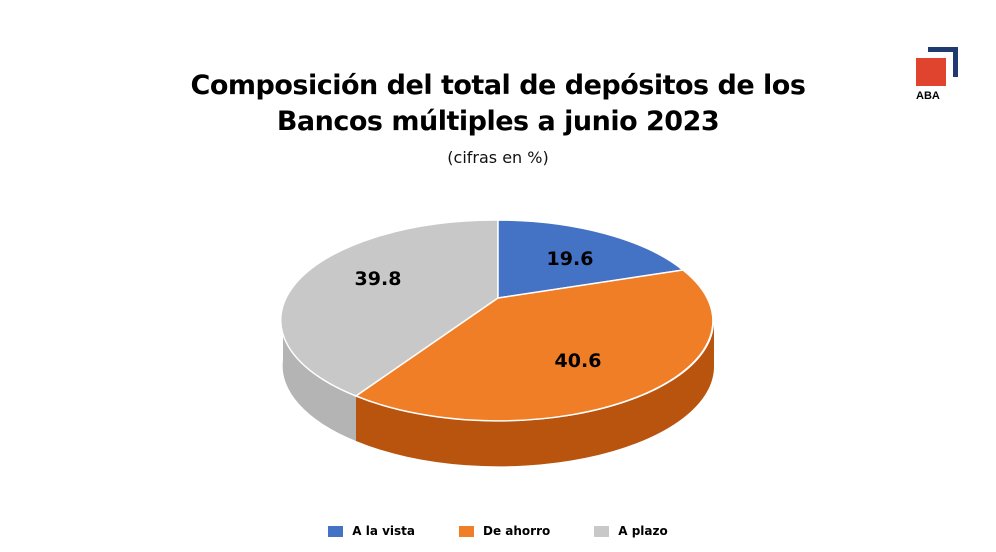  Describe the element at coordinates (498, 121) in the screenshot. I see `chart-title-line2: Bancos múltiples a junio 2023` at that location.